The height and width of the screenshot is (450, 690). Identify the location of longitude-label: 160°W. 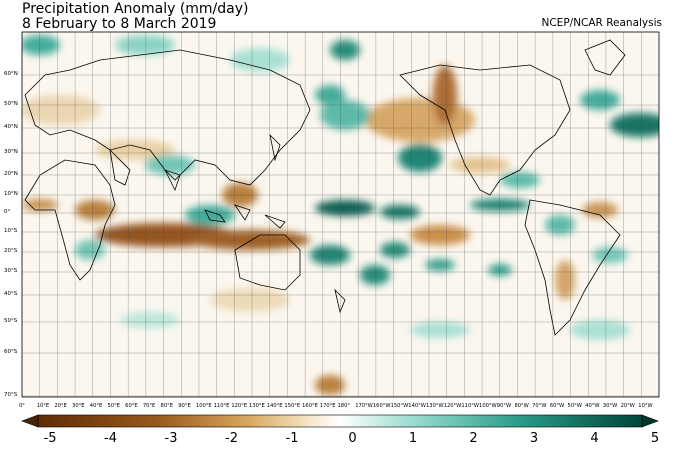
(381, 406).